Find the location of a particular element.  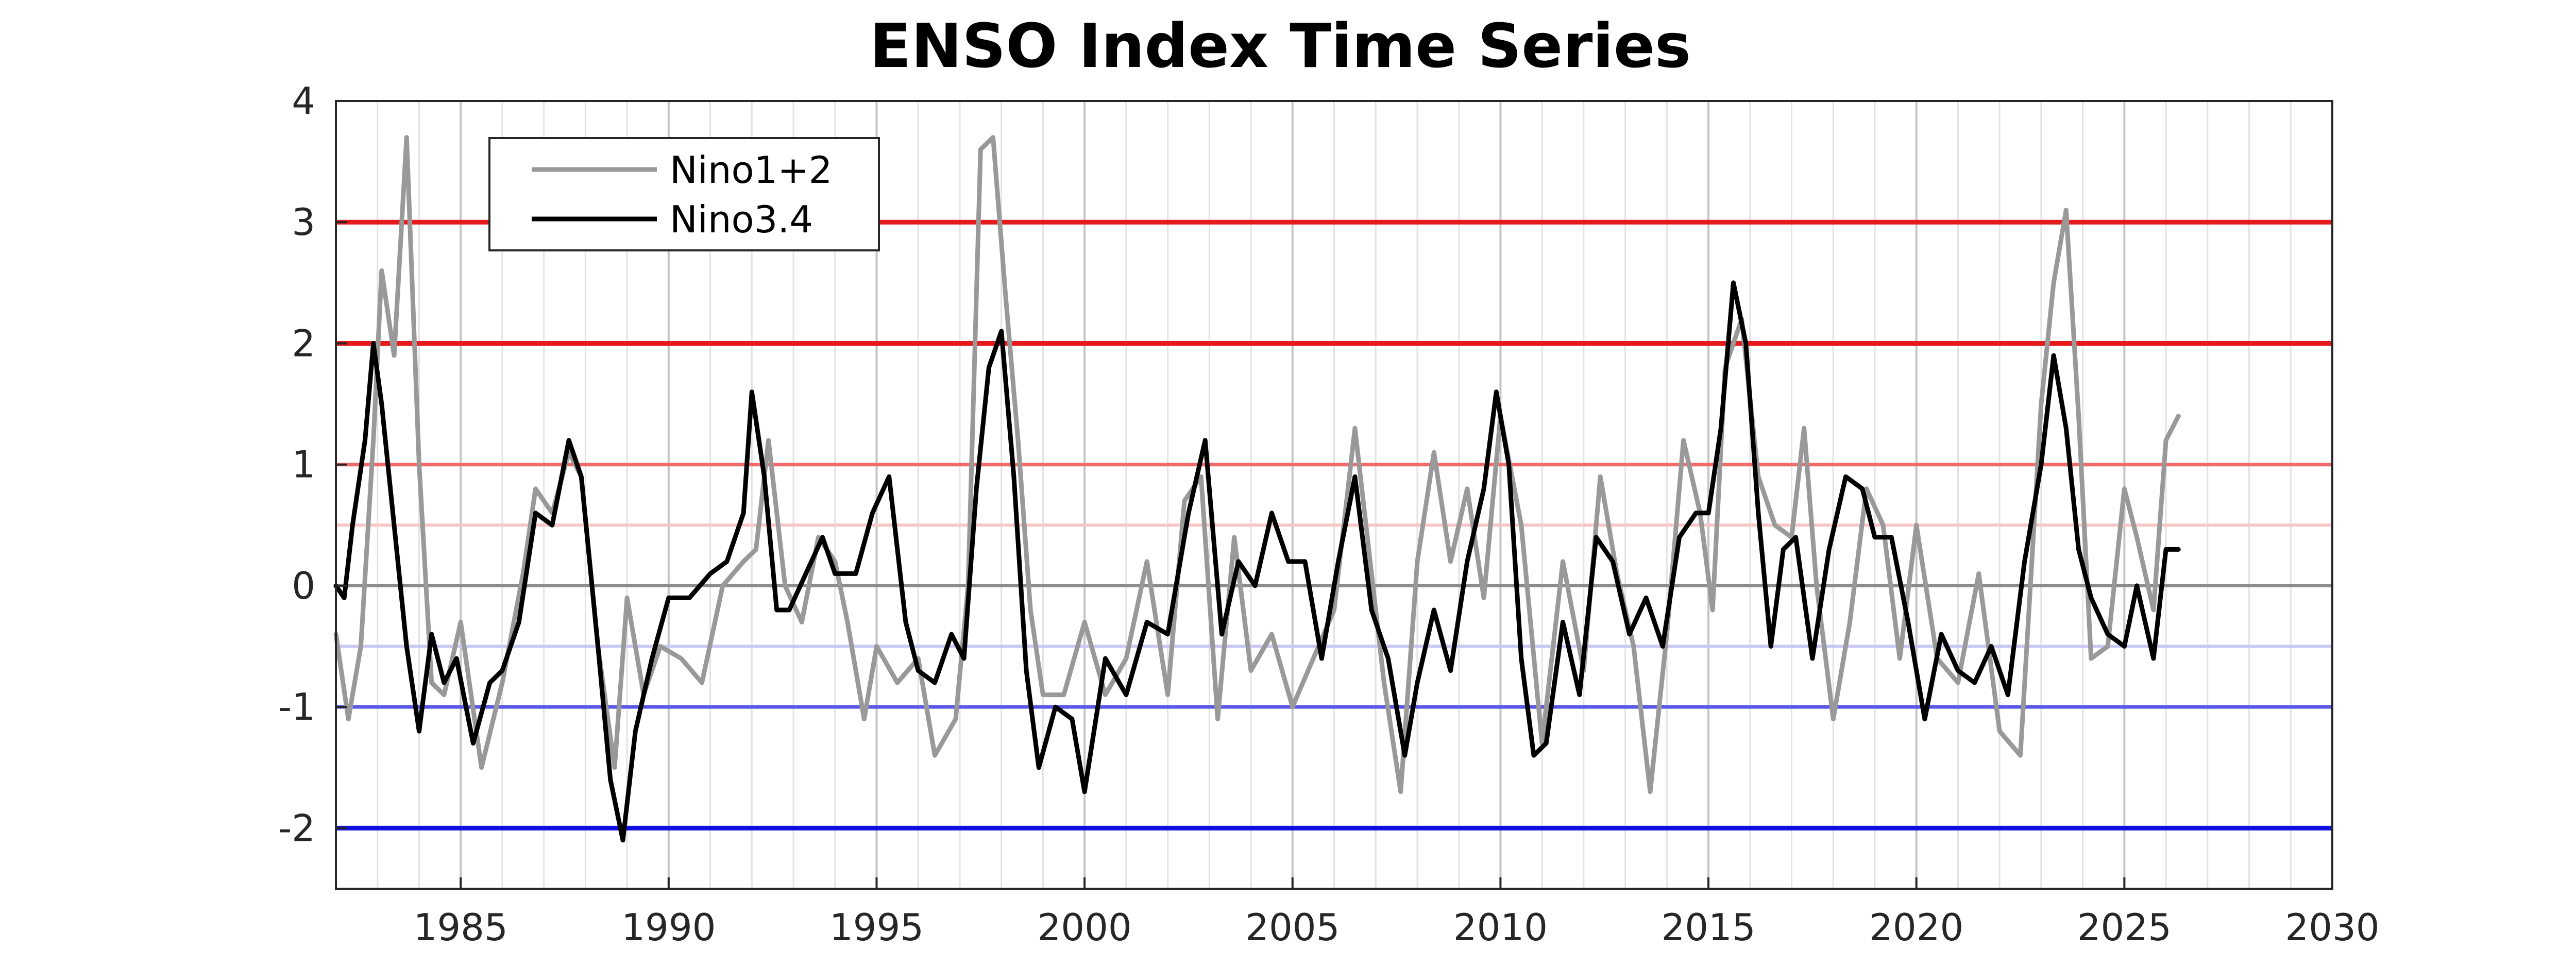

x-tick-label: 2025 is located at coordinates (2124, 927).